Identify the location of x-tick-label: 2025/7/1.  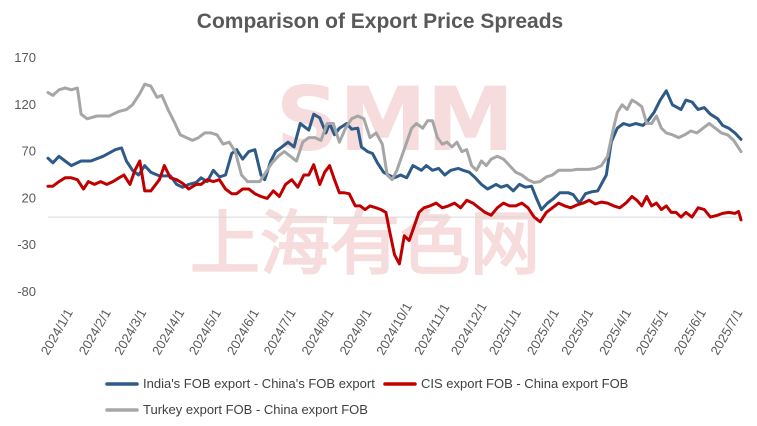
(726, 331).